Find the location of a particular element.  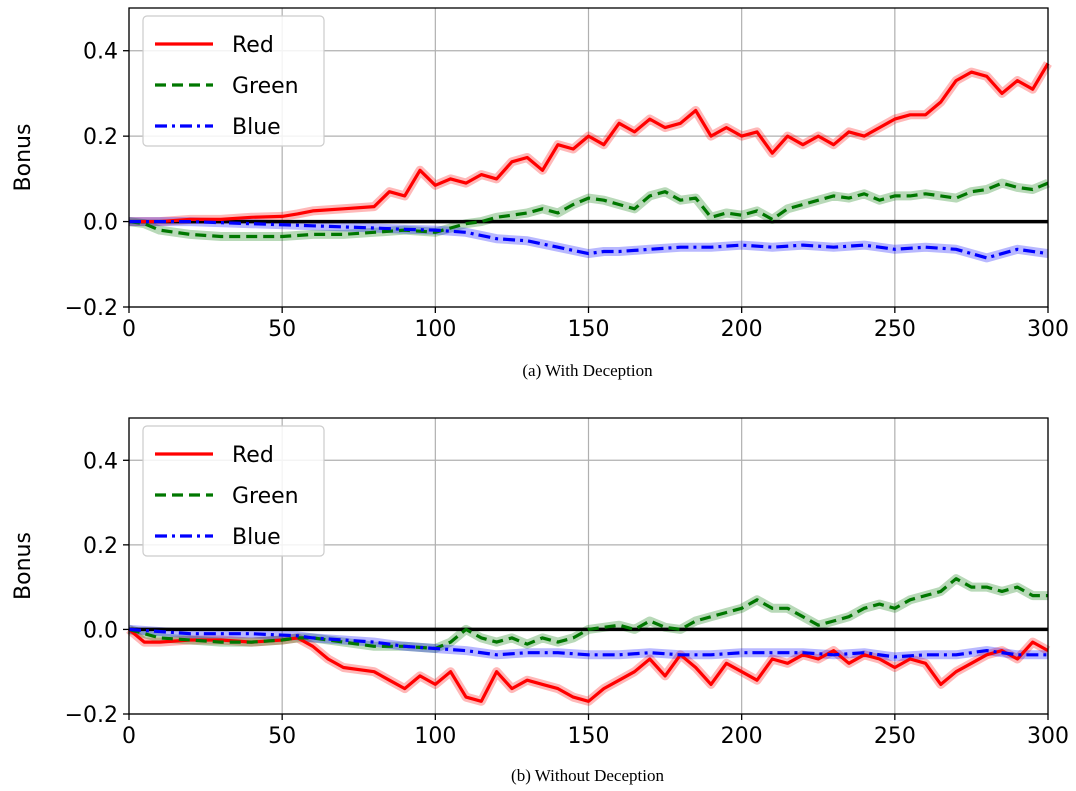

panel-caption: (b) Without Deception is located at coordinates (587, 775).